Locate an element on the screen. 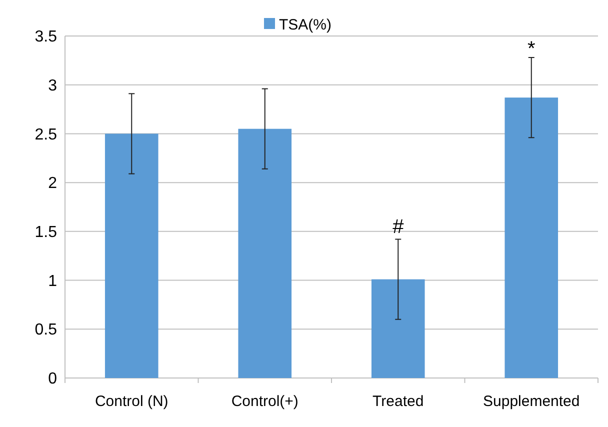  y-tick-label: 0 is located at coordinates (53, 379).